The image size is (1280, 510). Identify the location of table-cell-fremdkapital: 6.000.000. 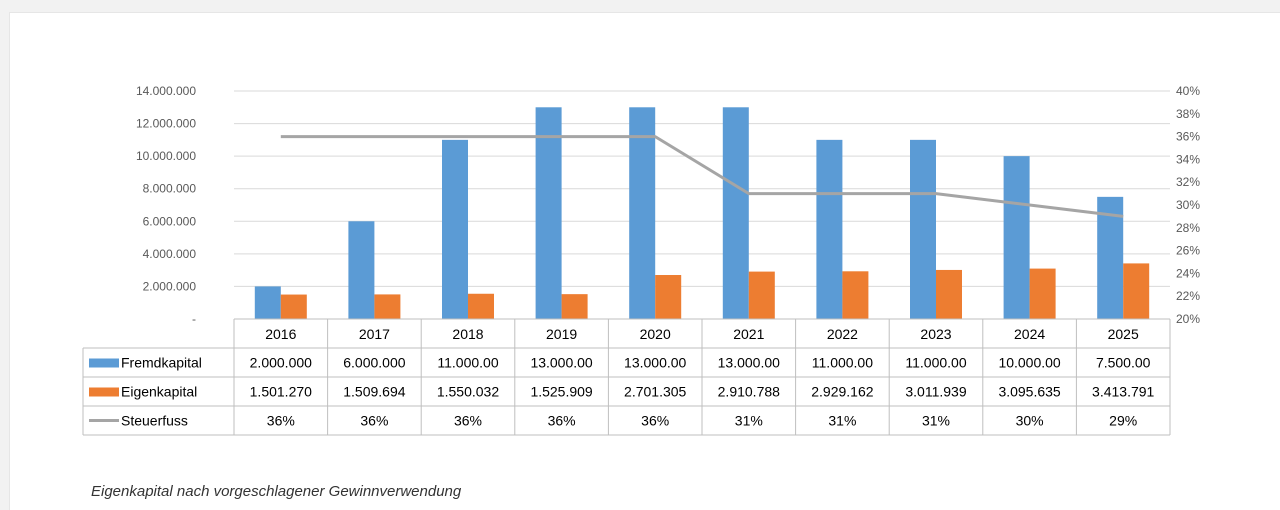
(374, 363).